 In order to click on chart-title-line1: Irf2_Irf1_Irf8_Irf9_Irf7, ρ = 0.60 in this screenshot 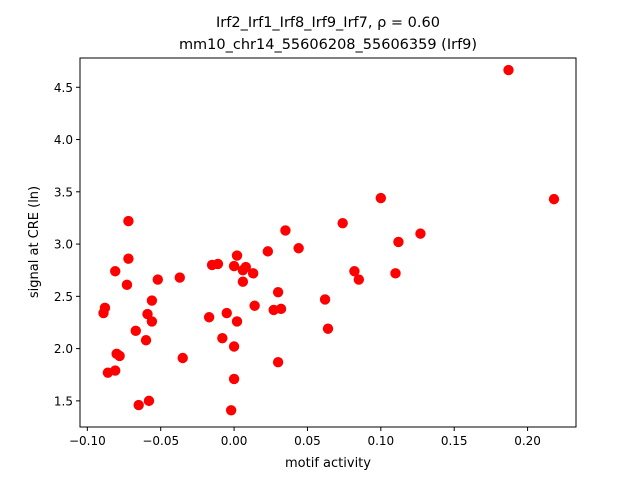, I will do `click(328, 23)`.